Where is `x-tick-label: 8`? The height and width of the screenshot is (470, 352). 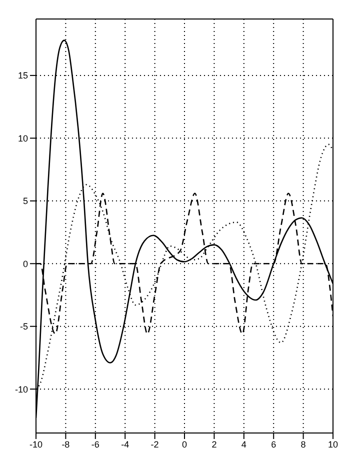 x-tick-label: 8 is located at coordinates (303, 444).